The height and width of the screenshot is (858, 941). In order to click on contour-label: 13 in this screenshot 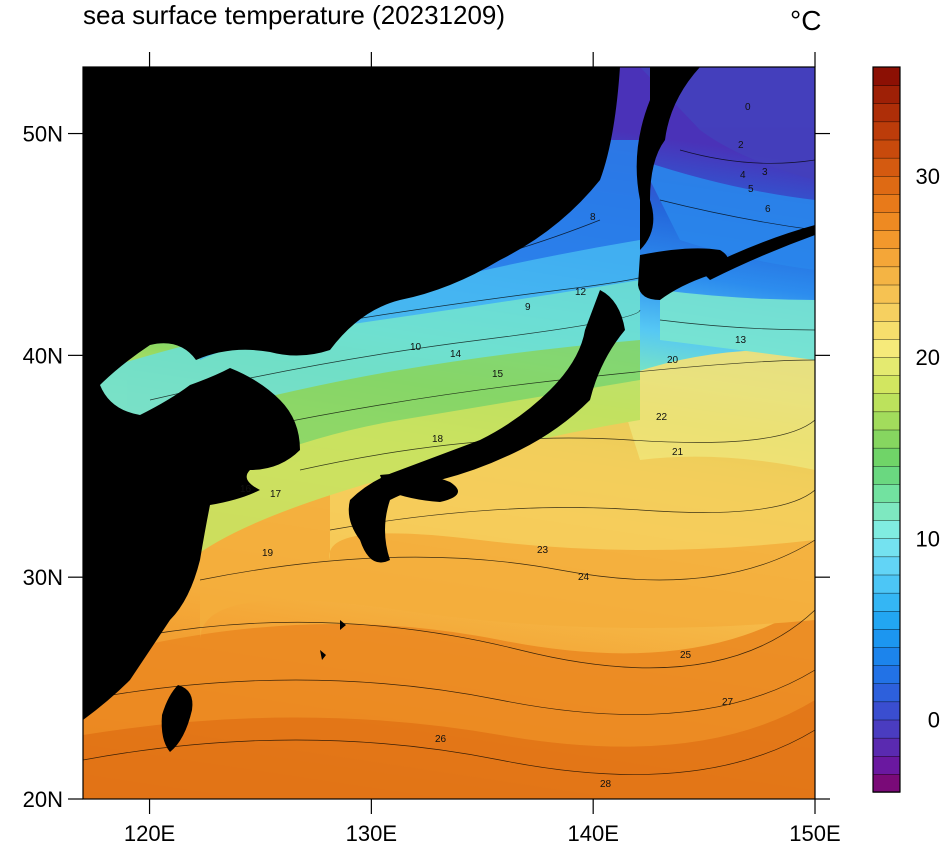, I will do `click(741, 340)`.